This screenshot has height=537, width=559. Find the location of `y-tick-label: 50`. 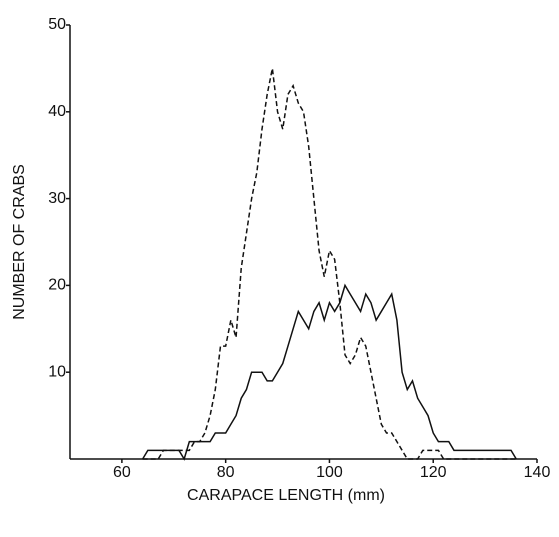

y-tick-label: 50 is located at coordinates (57, 24).